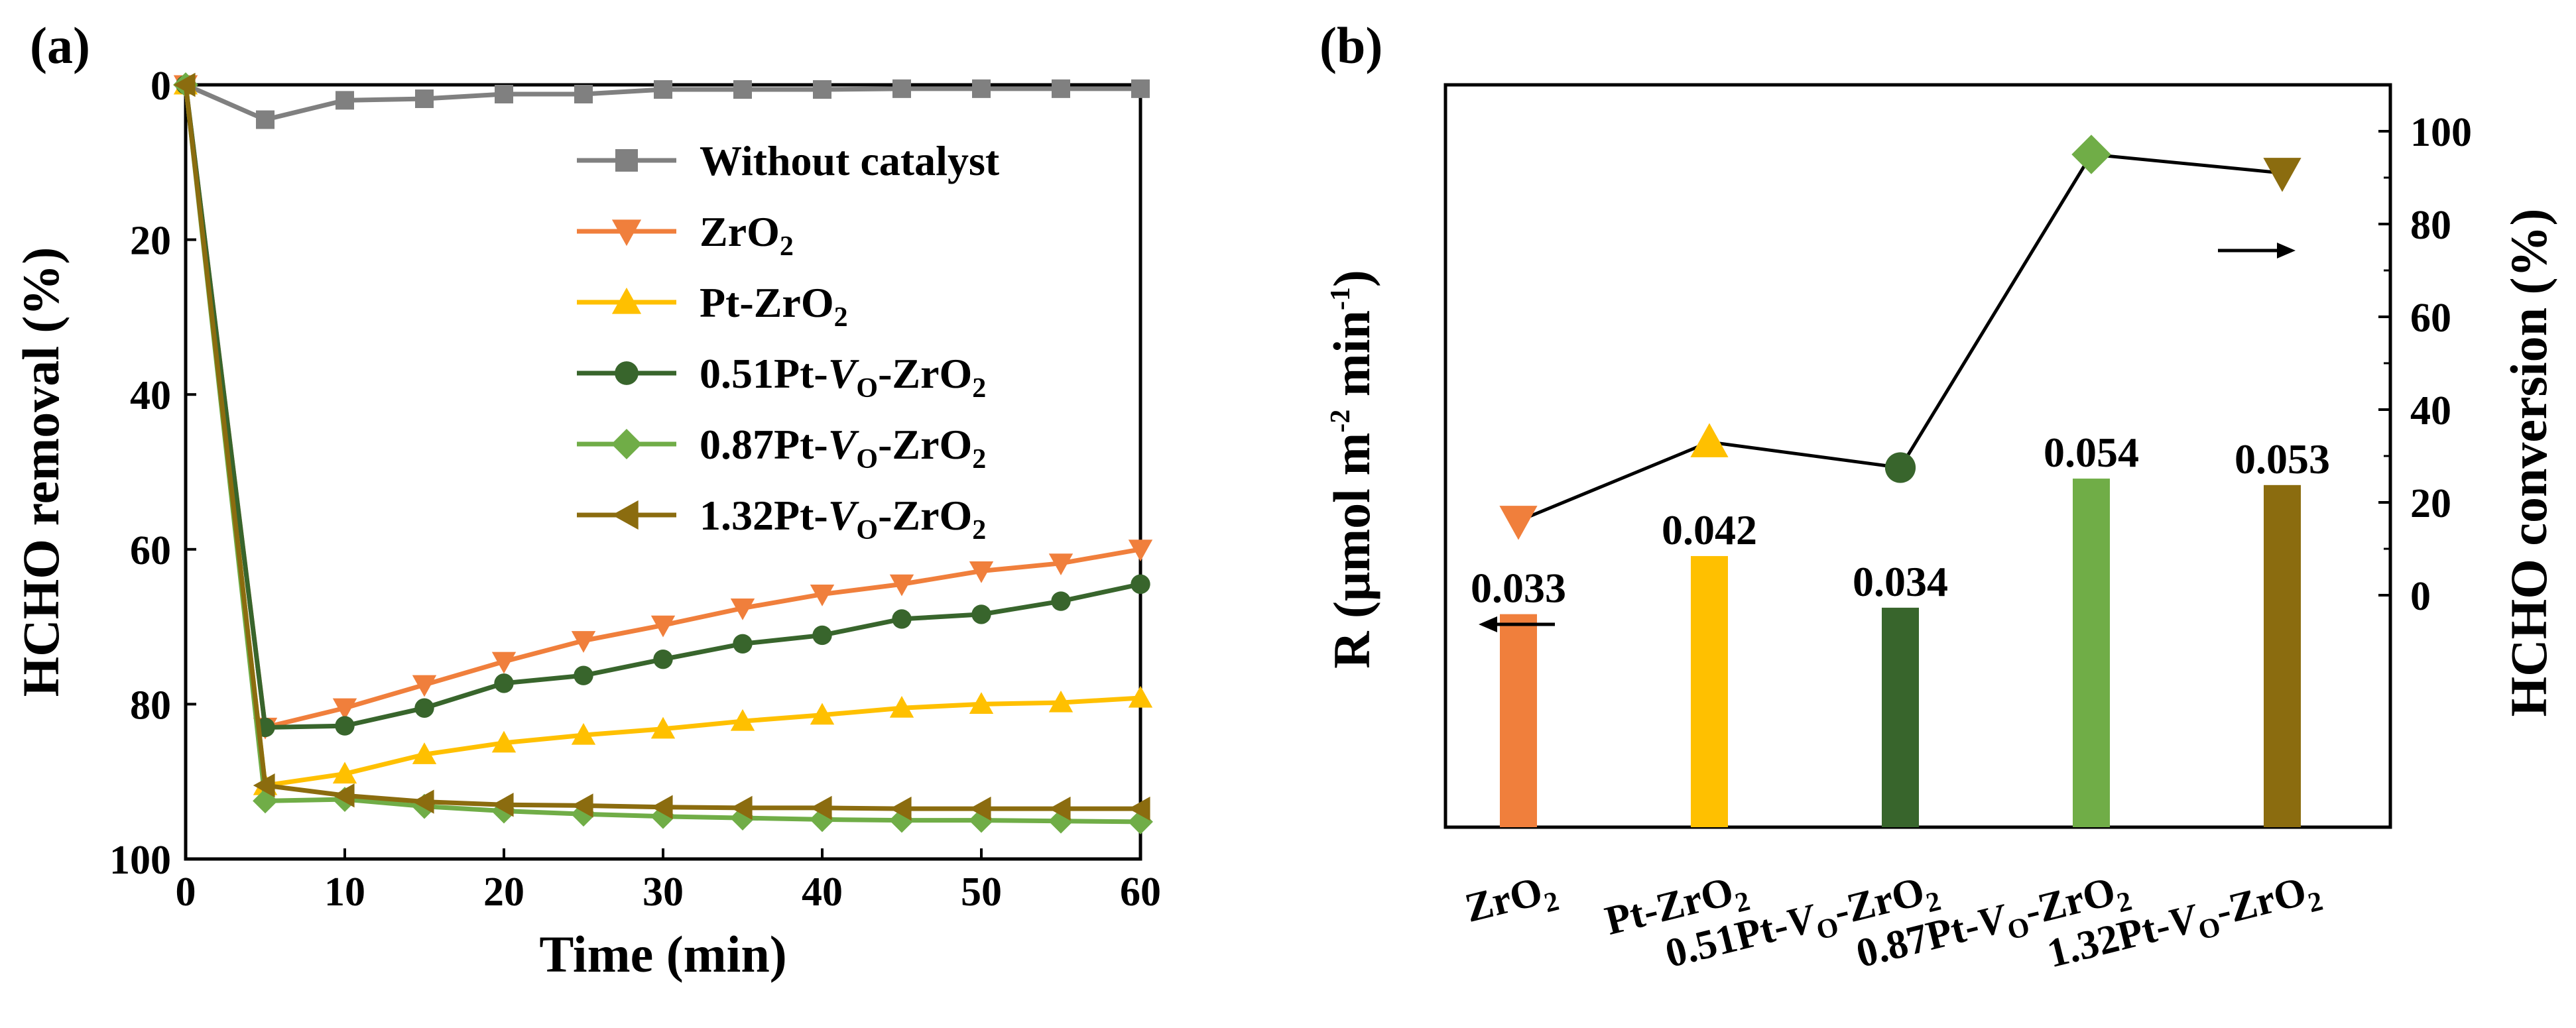 The image size is (2576, 1028). Describe the element at coordinates (1518, 588) in the screenshot. I see `bar-value-label: 0.033` at that location.